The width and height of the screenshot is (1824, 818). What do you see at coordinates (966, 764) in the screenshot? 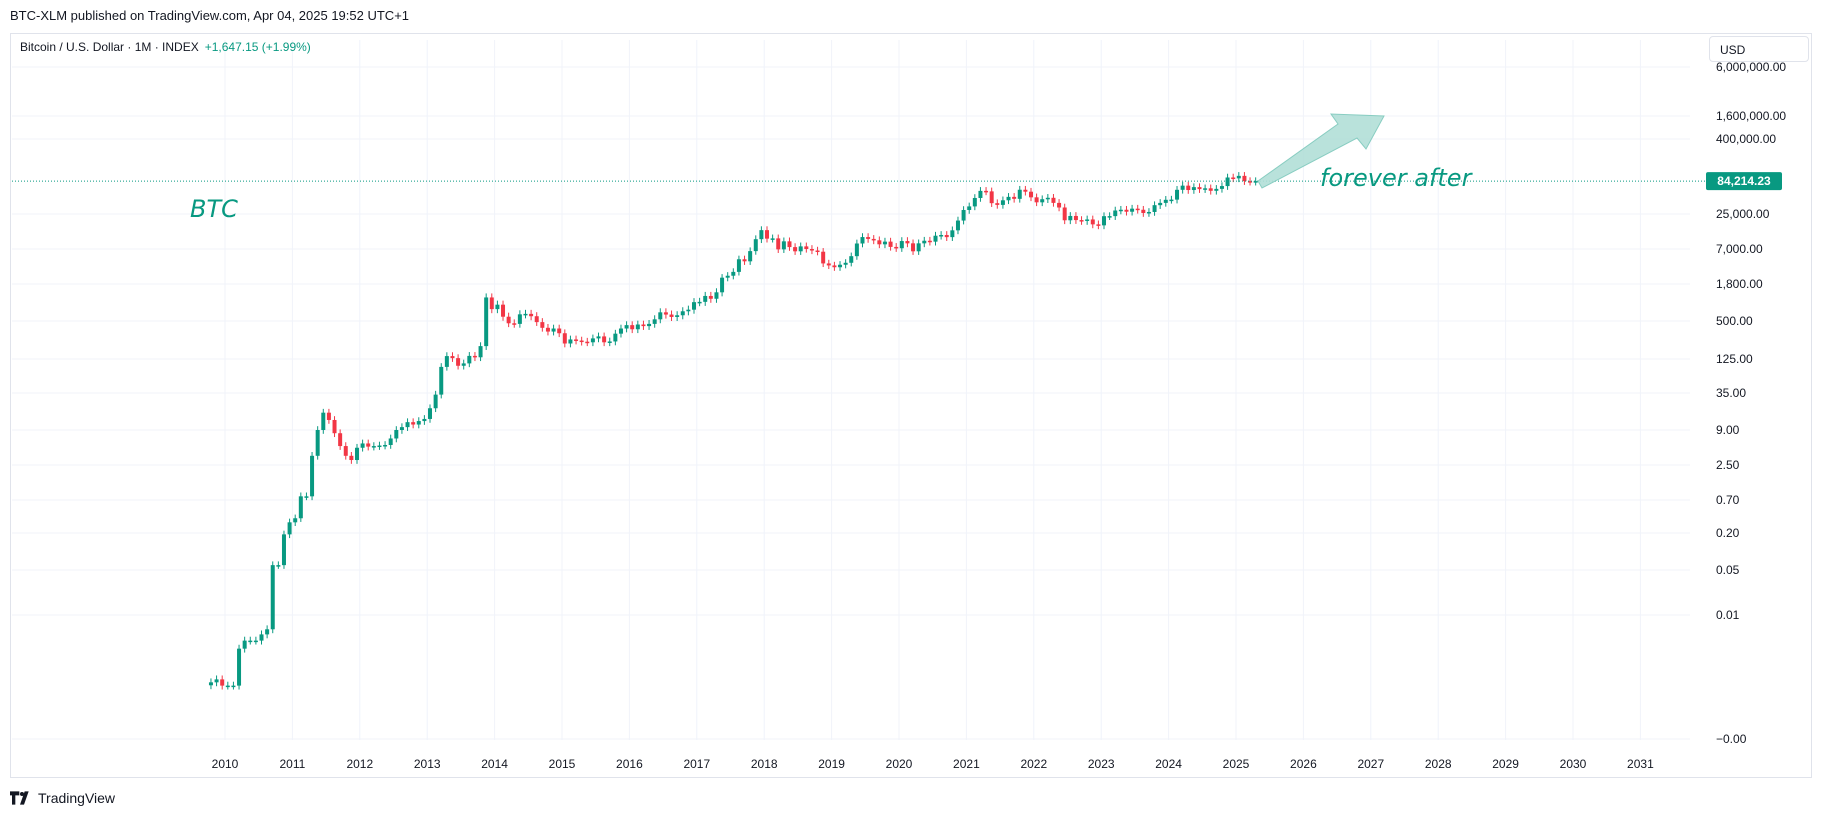
I see `x-tick-label: 2021` at bounding box center [966, 764].